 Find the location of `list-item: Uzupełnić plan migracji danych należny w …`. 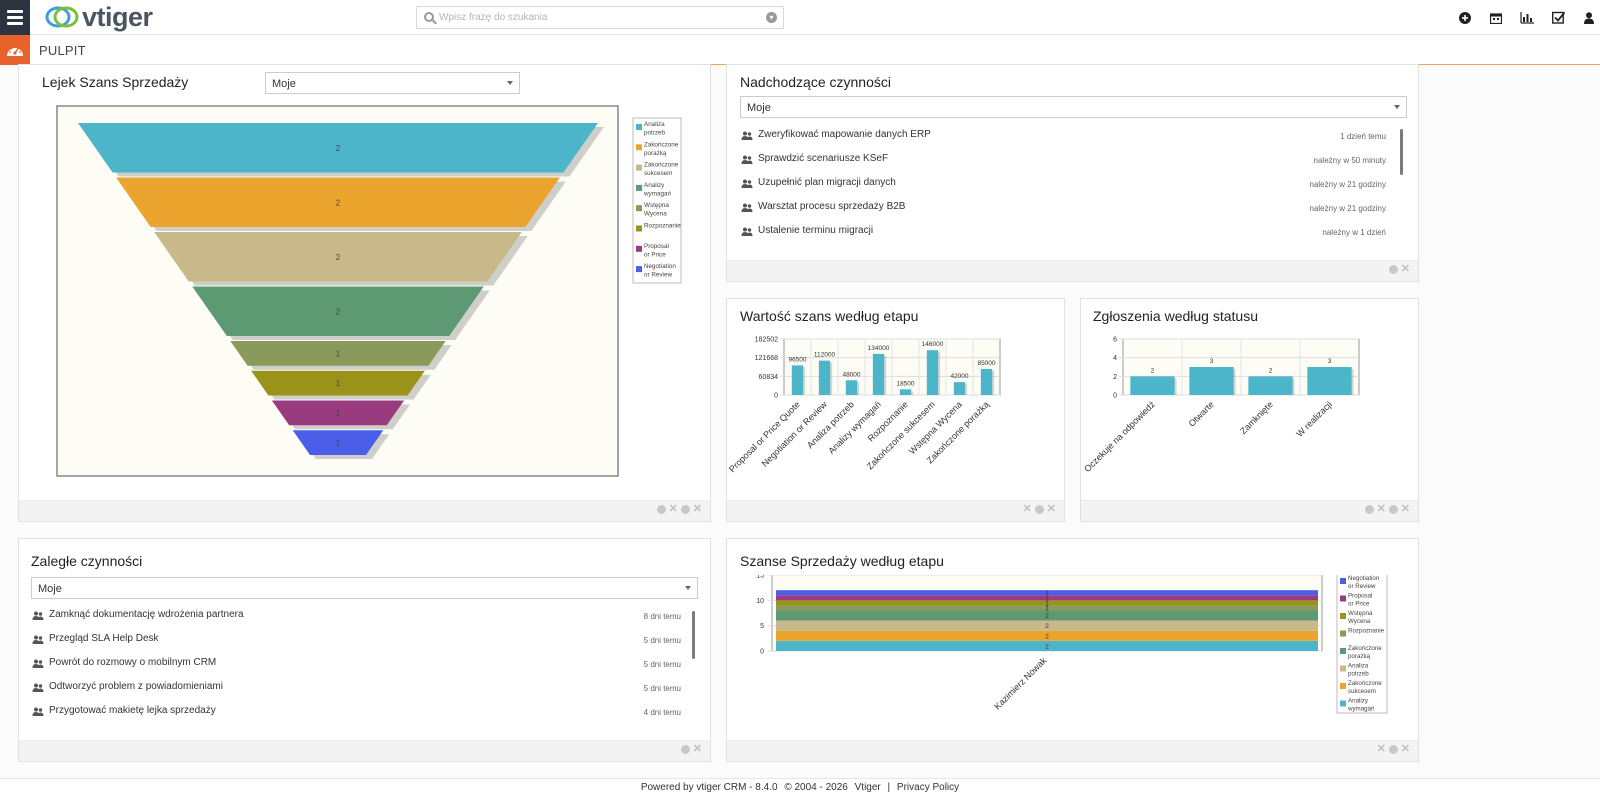

list-item: Uzupełnić plan migracji danych należny w … is located at coordinates (1065, 185).